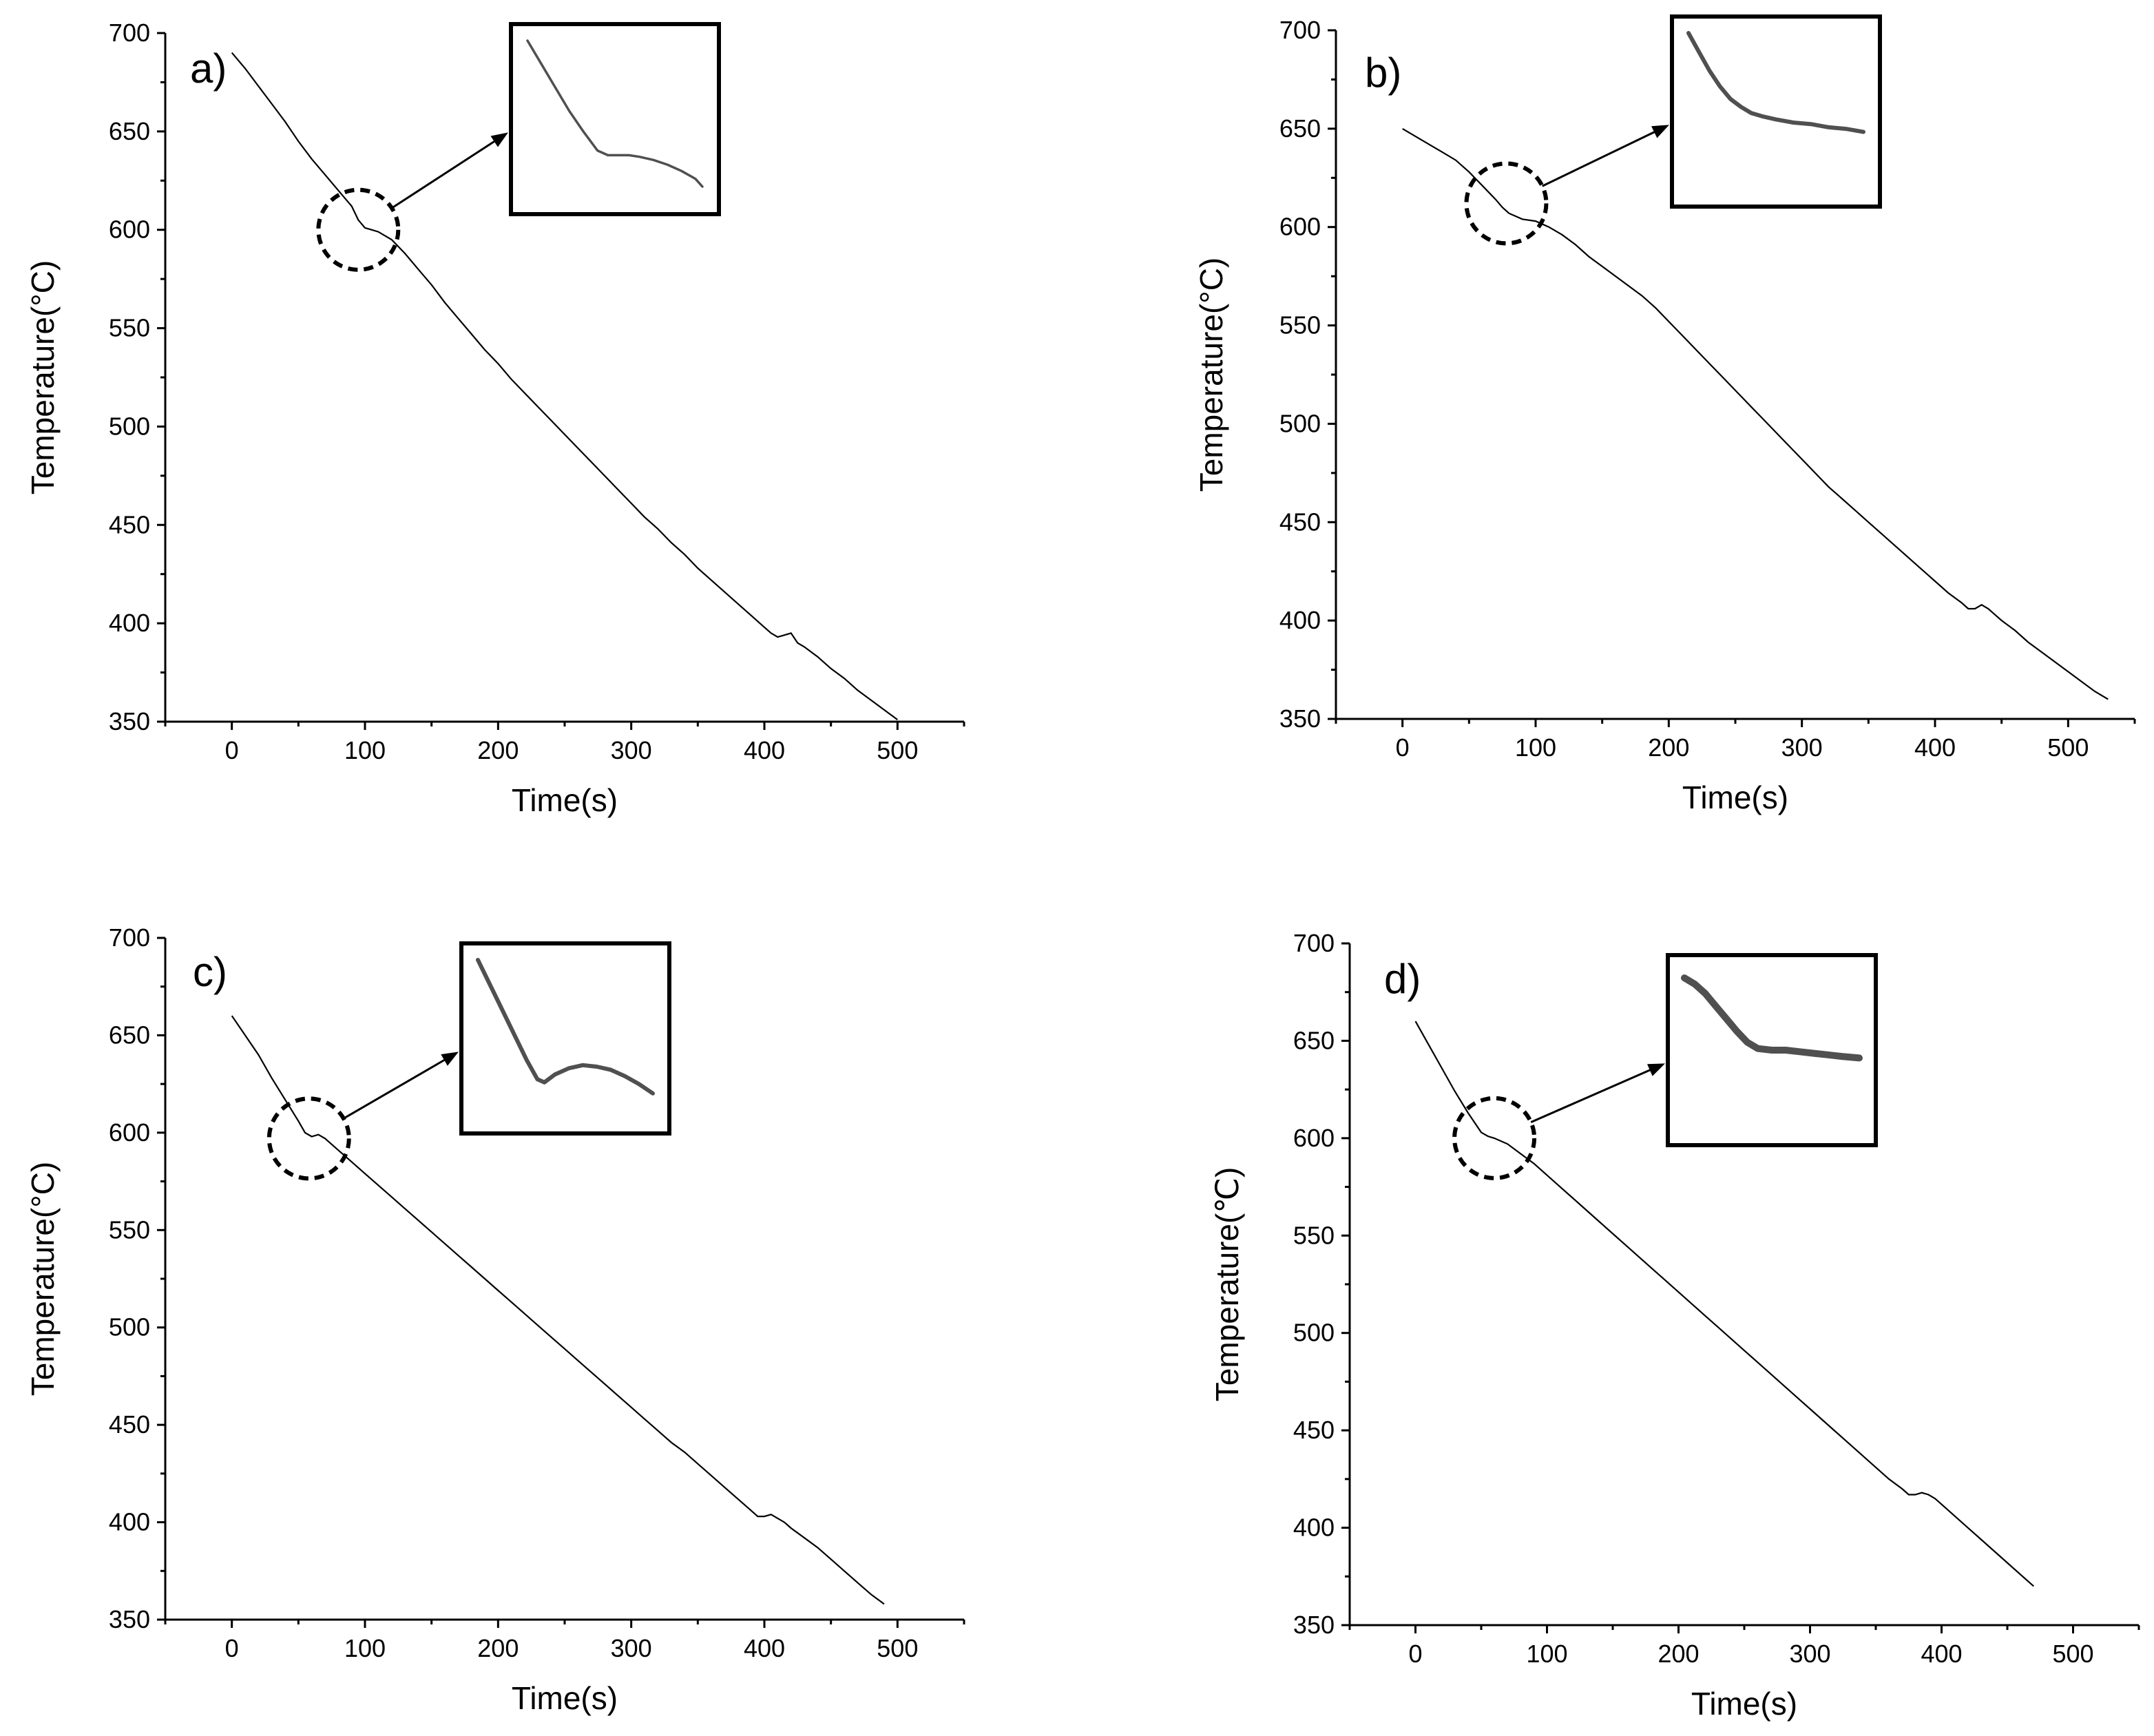 This screenshot has height=1736, width=2154. What do you see at coordinates (1227, 1284) in the screenshot?
I see `y-axis-title: Temperature(℃)` at bounding box center [1227, 1284].